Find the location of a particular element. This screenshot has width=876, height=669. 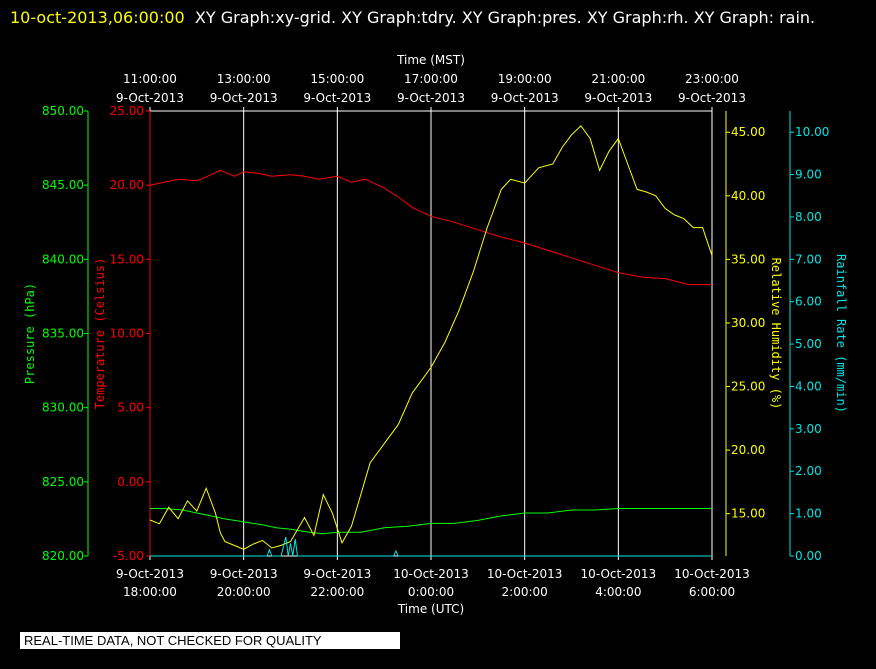

pressure-axis-title: Pressure (hPa) is located at coordinates (30, 333).